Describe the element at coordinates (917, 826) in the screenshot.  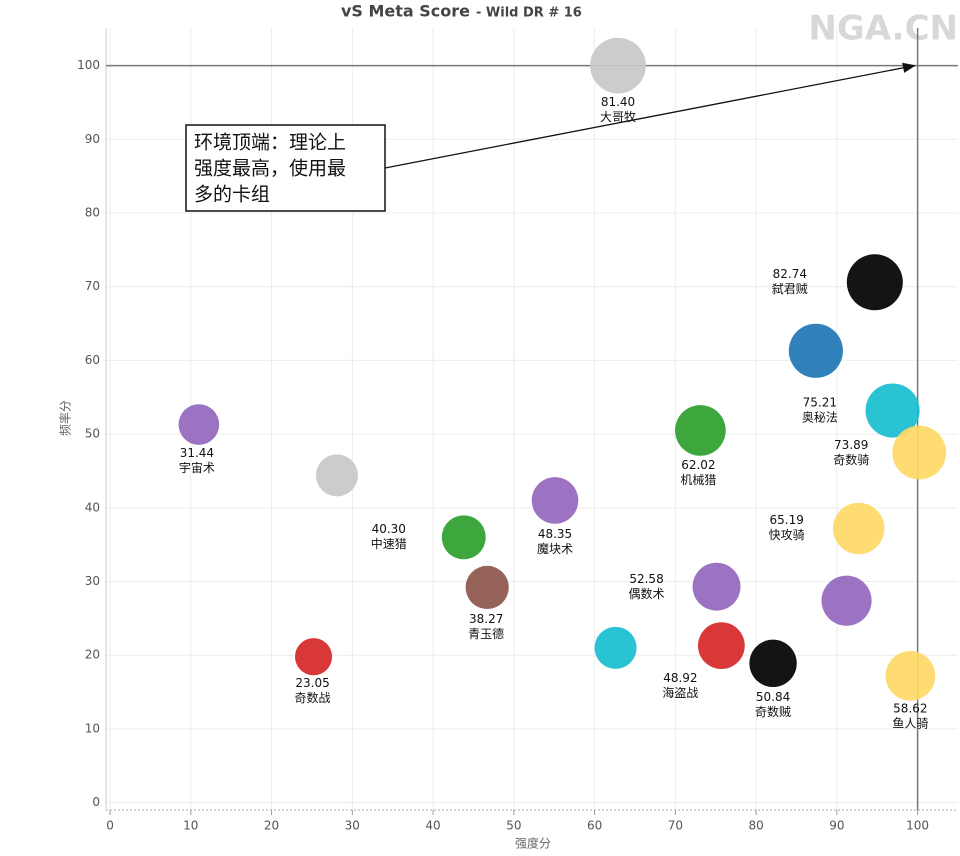
I see `x-tick-label: 100` at that location.